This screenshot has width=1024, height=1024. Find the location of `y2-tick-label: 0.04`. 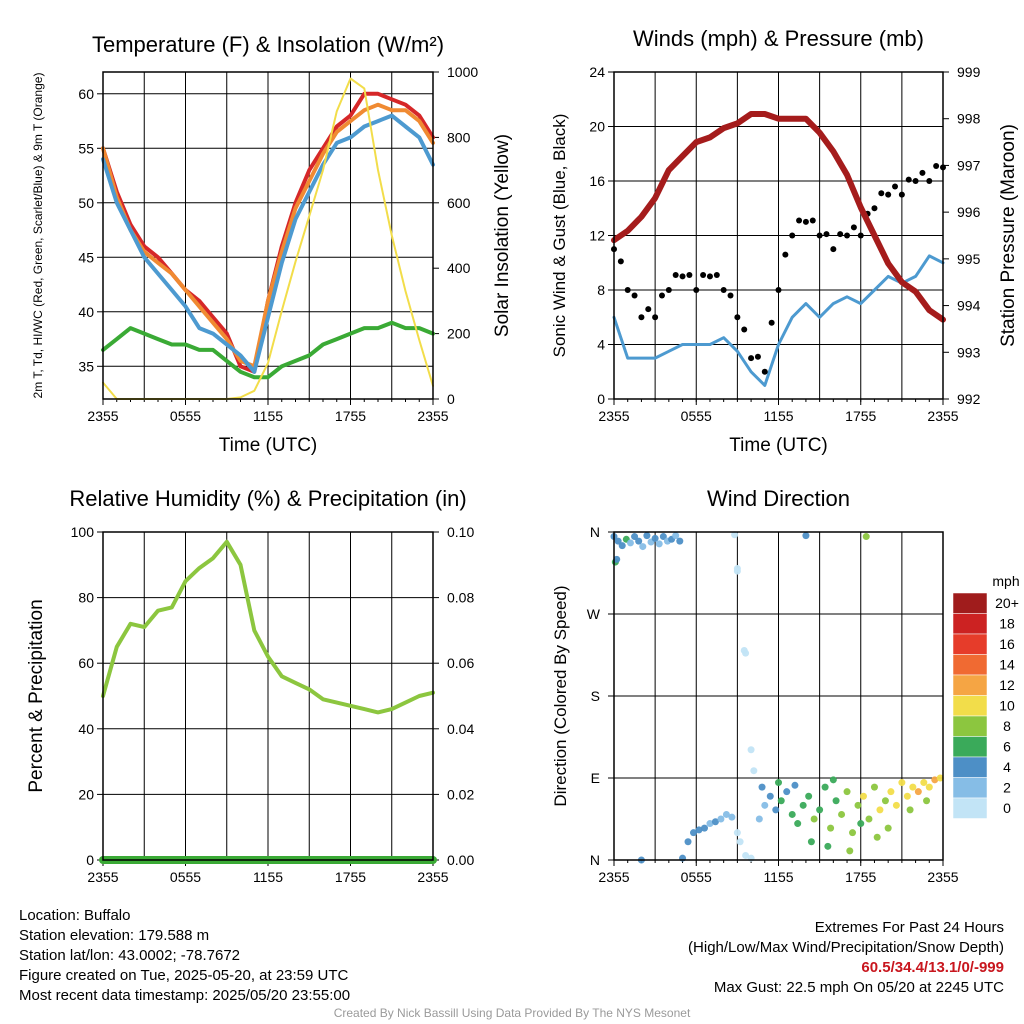

y2-tick-label: 0.04 is located at coordinates (460, 729).